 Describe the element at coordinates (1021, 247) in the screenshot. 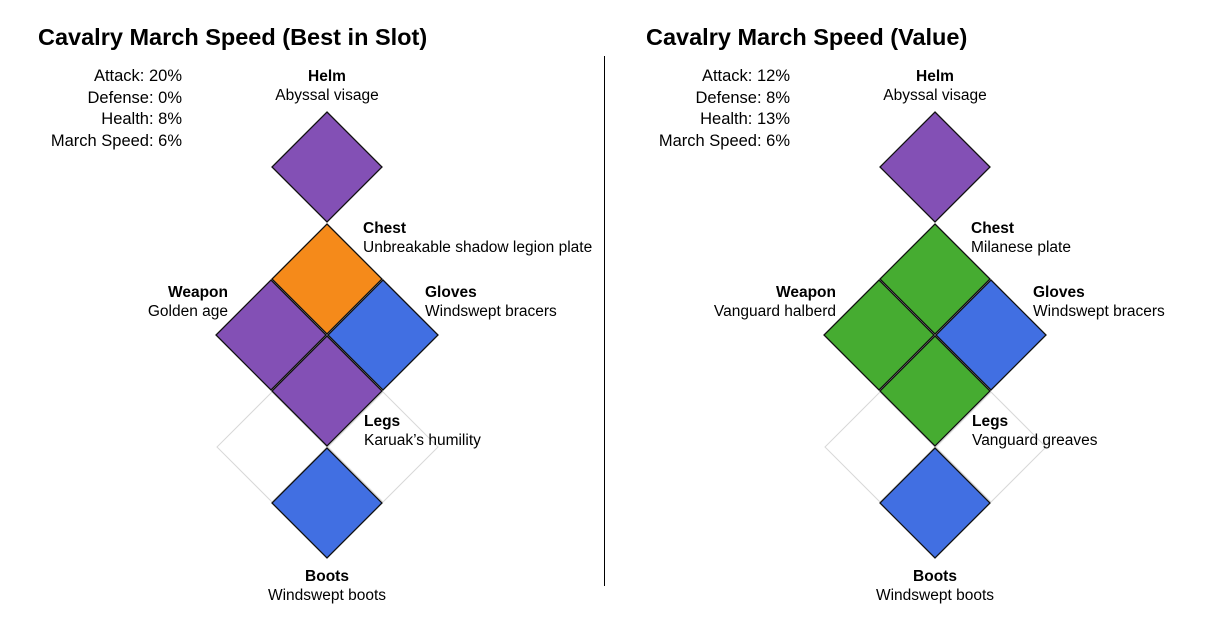

I see `chest-item-name: Milanese plate` at that location.